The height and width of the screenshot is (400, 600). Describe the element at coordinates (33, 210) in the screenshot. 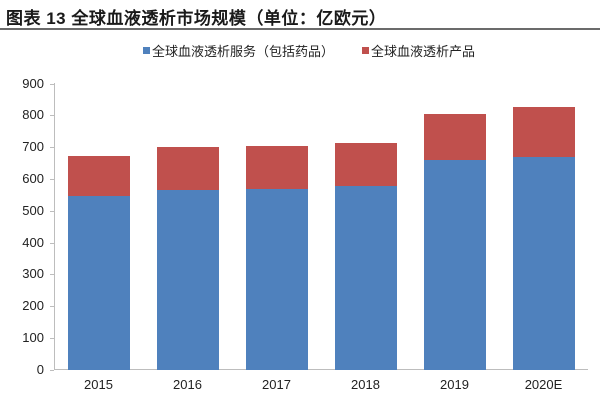

I see `y-tick-label: 500` at that location.